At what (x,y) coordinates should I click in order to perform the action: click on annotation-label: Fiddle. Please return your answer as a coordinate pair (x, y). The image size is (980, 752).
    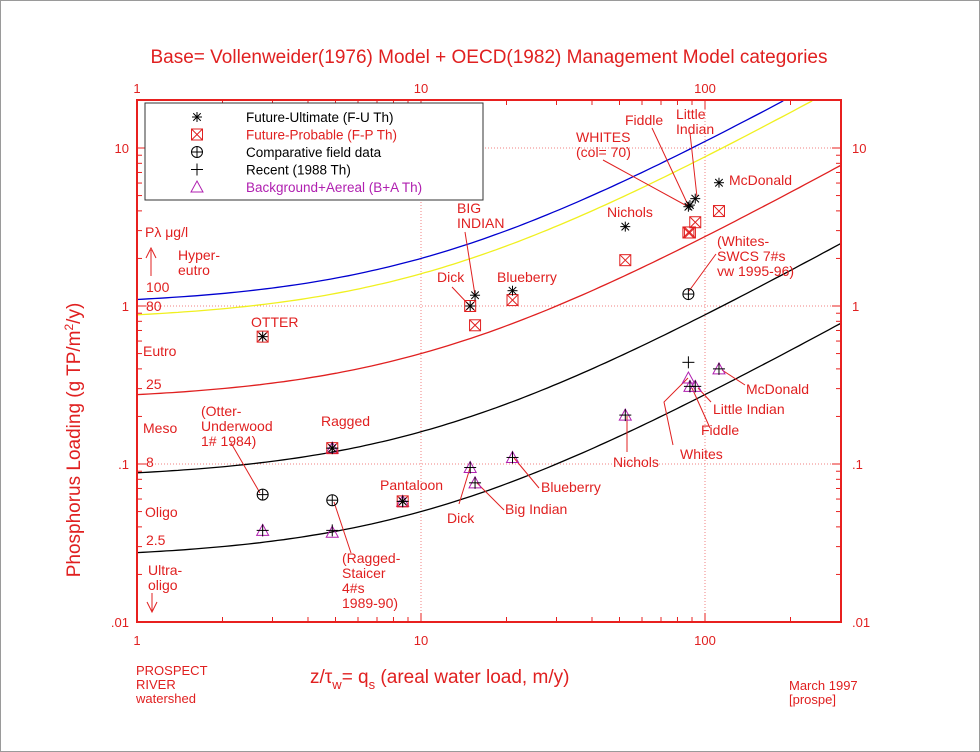
    Looking at the image, I should click on (720, 430).